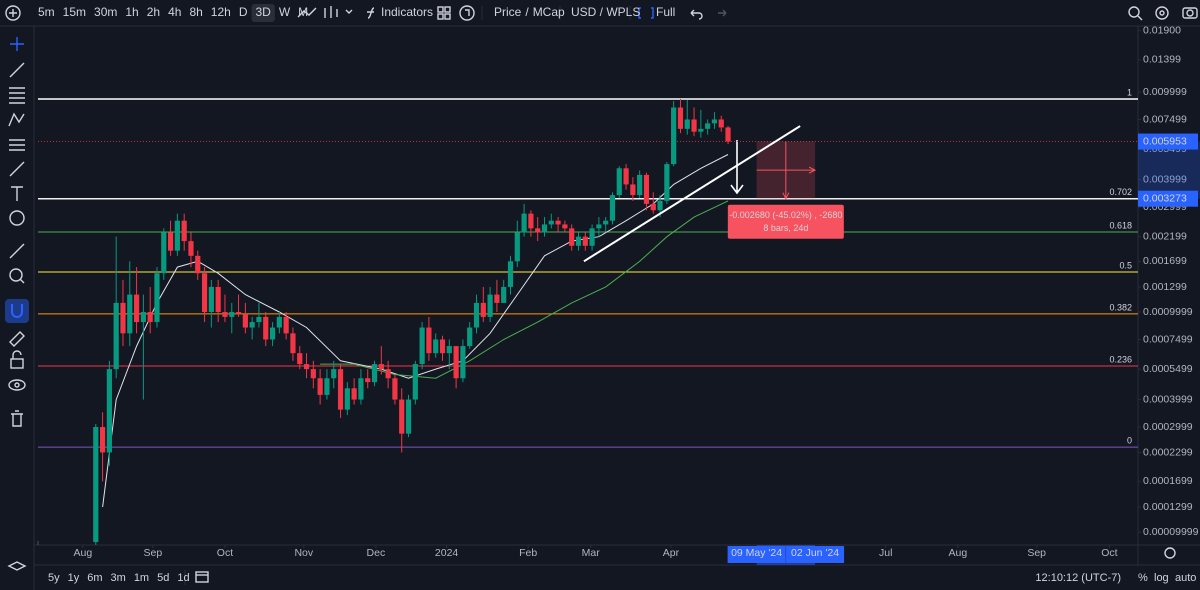 This screenshot has width=1200, height=590. I want to click on range-button: 3m, so click(118, 578).